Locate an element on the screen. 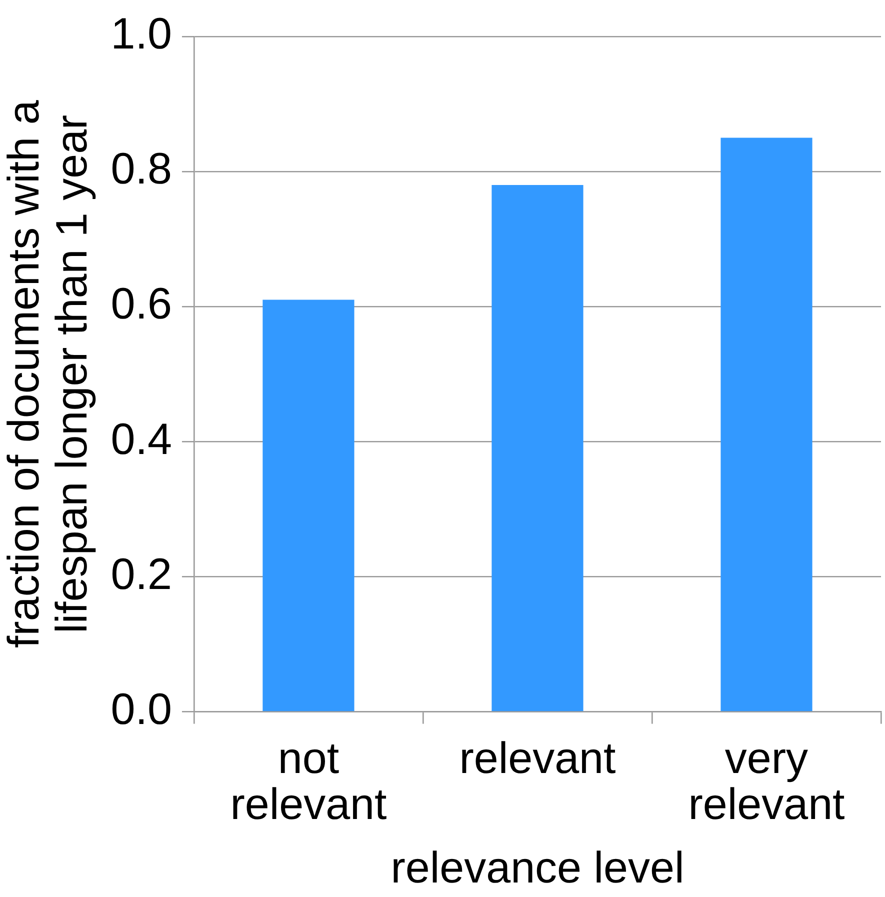 This screenshot has width=885, height=897. y-tick-label: 1.0 is located at coordinates (141, 34).